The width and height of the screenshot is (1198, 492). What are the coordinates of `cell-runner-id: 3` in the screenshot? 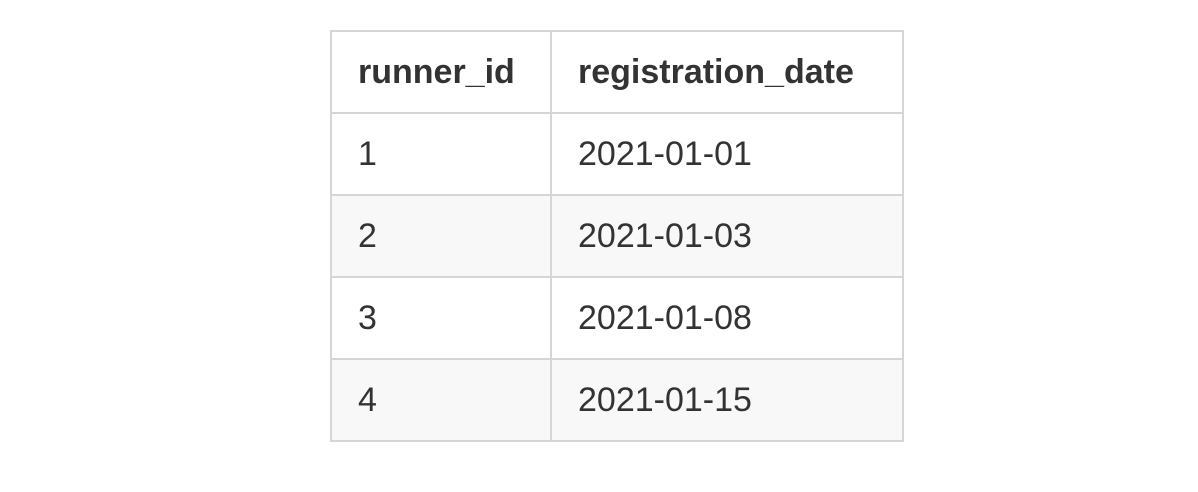 It's located at (441, 318).